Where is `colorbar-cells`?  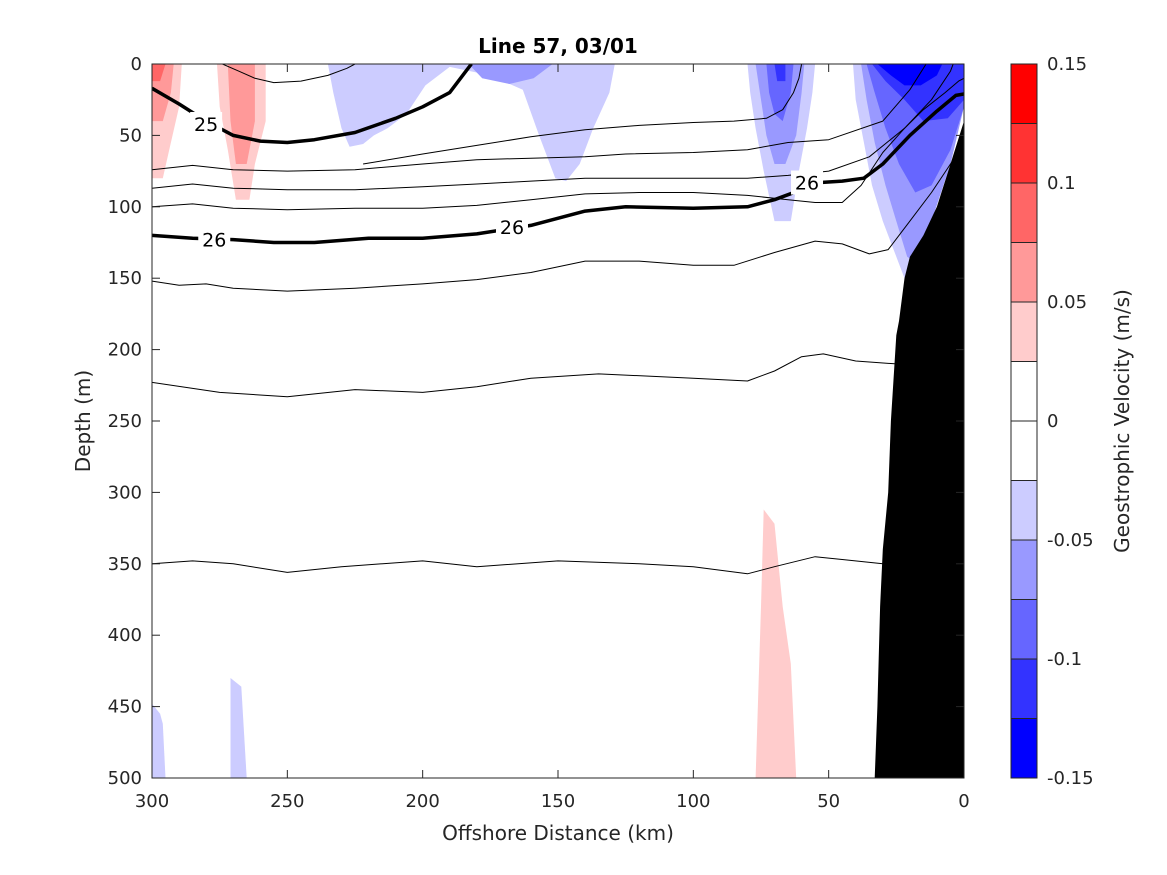 colorbar-cells is located at coordinates (1024, 421).